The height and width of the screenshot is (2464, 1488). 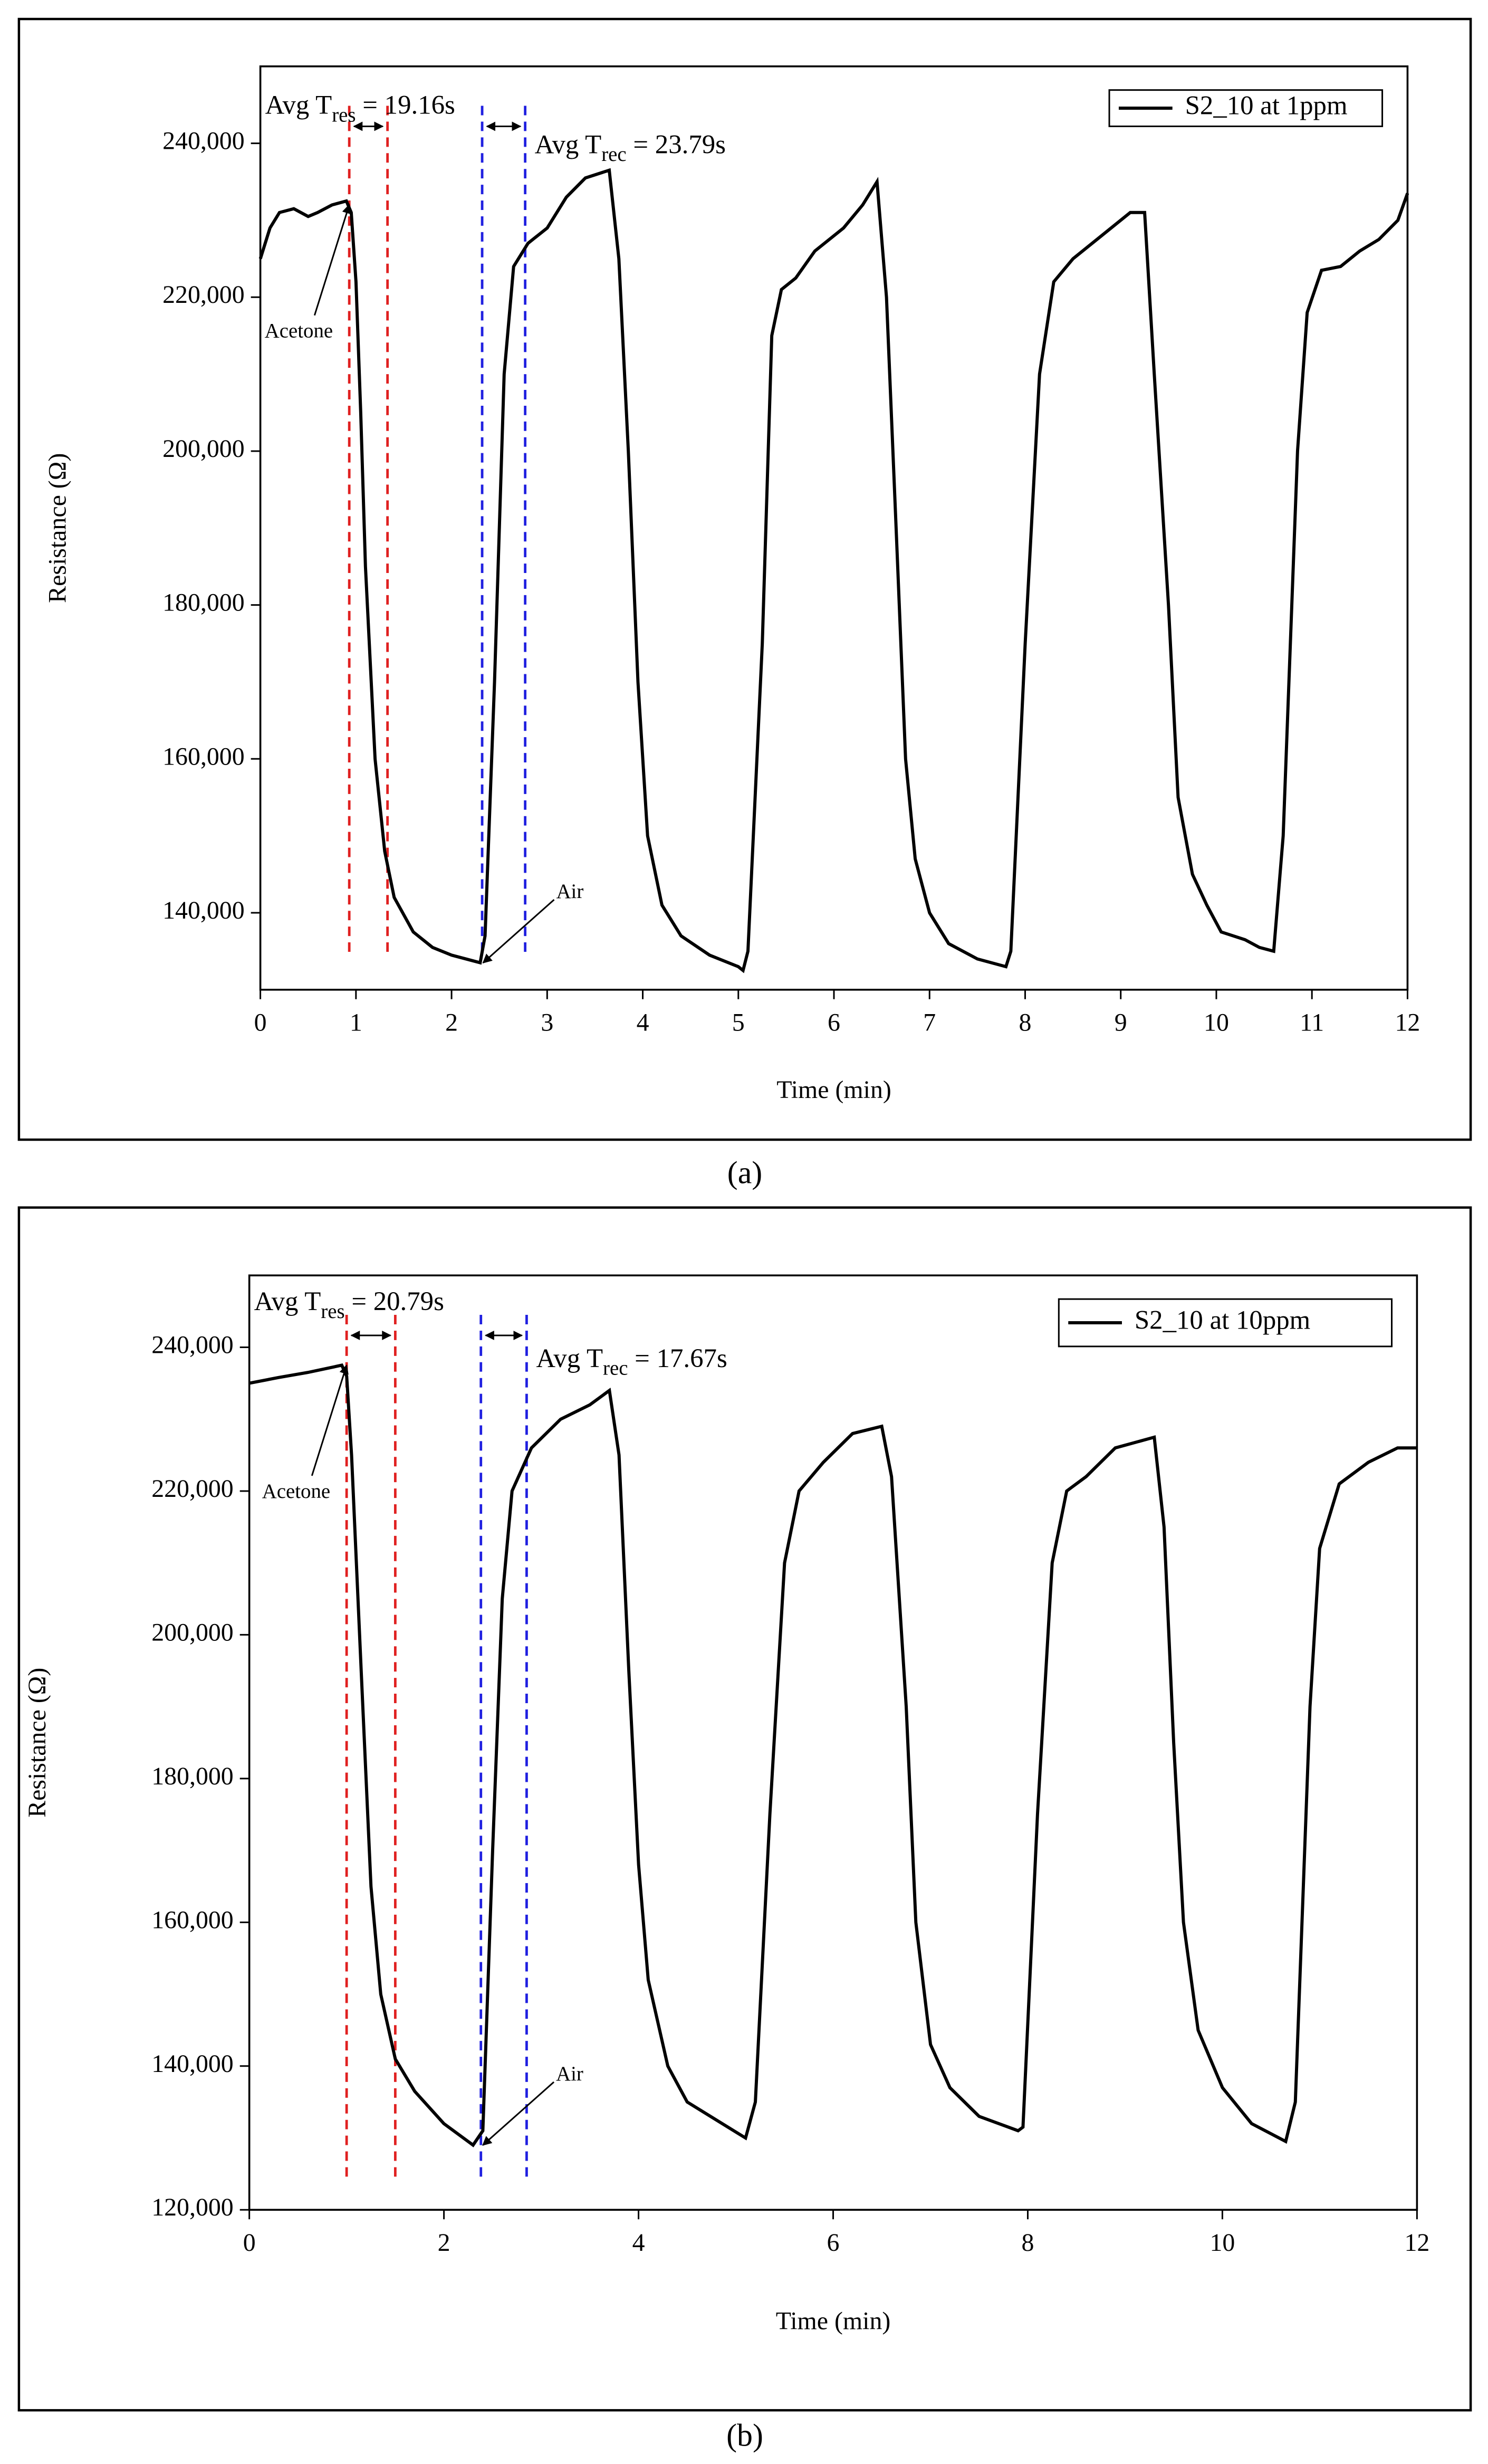 I want to click on x-tick-label: 9, so click(x=1121, y=1023).